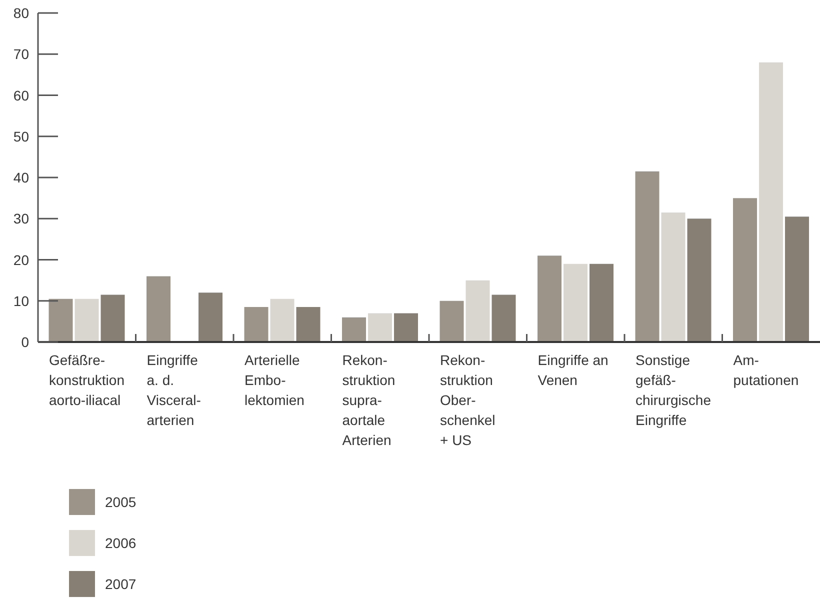 Image resolution: width=820 pixels, height=598 pixels. What do you see at coordinates (120, 584) in the screenshot?
I see `legend-label: 2007` at bounding box center [120, 584].